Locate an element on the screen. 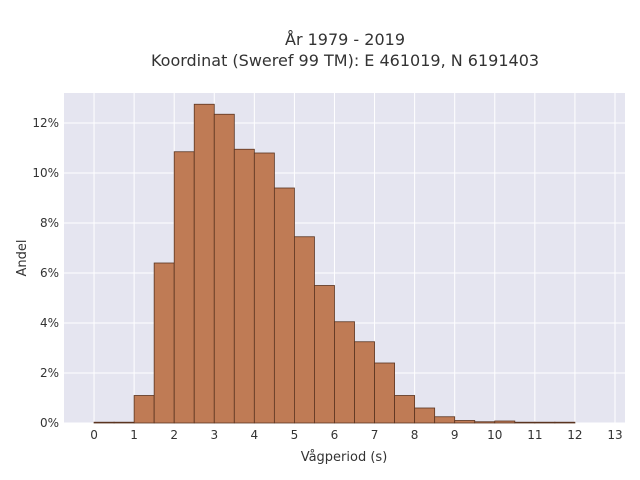 Image resolution: width=640 pixels, height=480 pixels. x-tick-label: 1 is located at coordinates (134, 435).